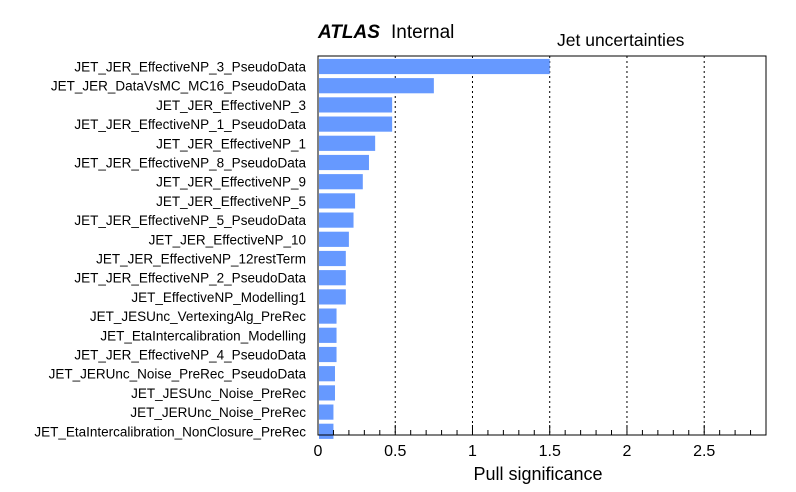 The height and width of the screenshot is (492, 796). Describe the element at coordinates (627, 451) in the screenshot. I see `x-tick-label: 2` at that location.